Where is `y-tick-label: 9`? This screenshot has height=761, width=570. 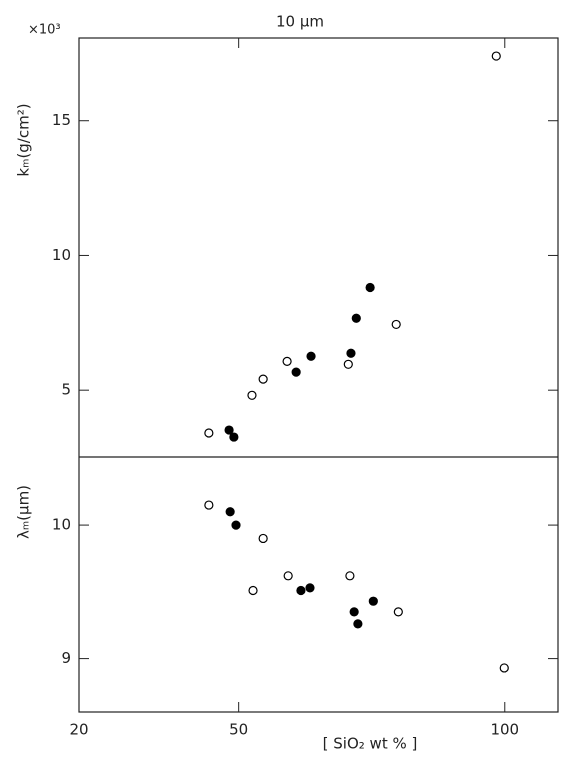
y-tick-label: 9 is located at coordinates (66, 658).